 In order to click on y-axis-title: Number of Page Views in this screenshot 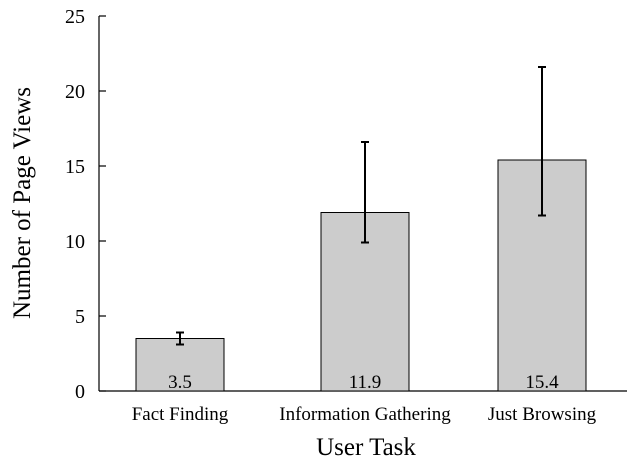, I will do `click(22, 203)`.